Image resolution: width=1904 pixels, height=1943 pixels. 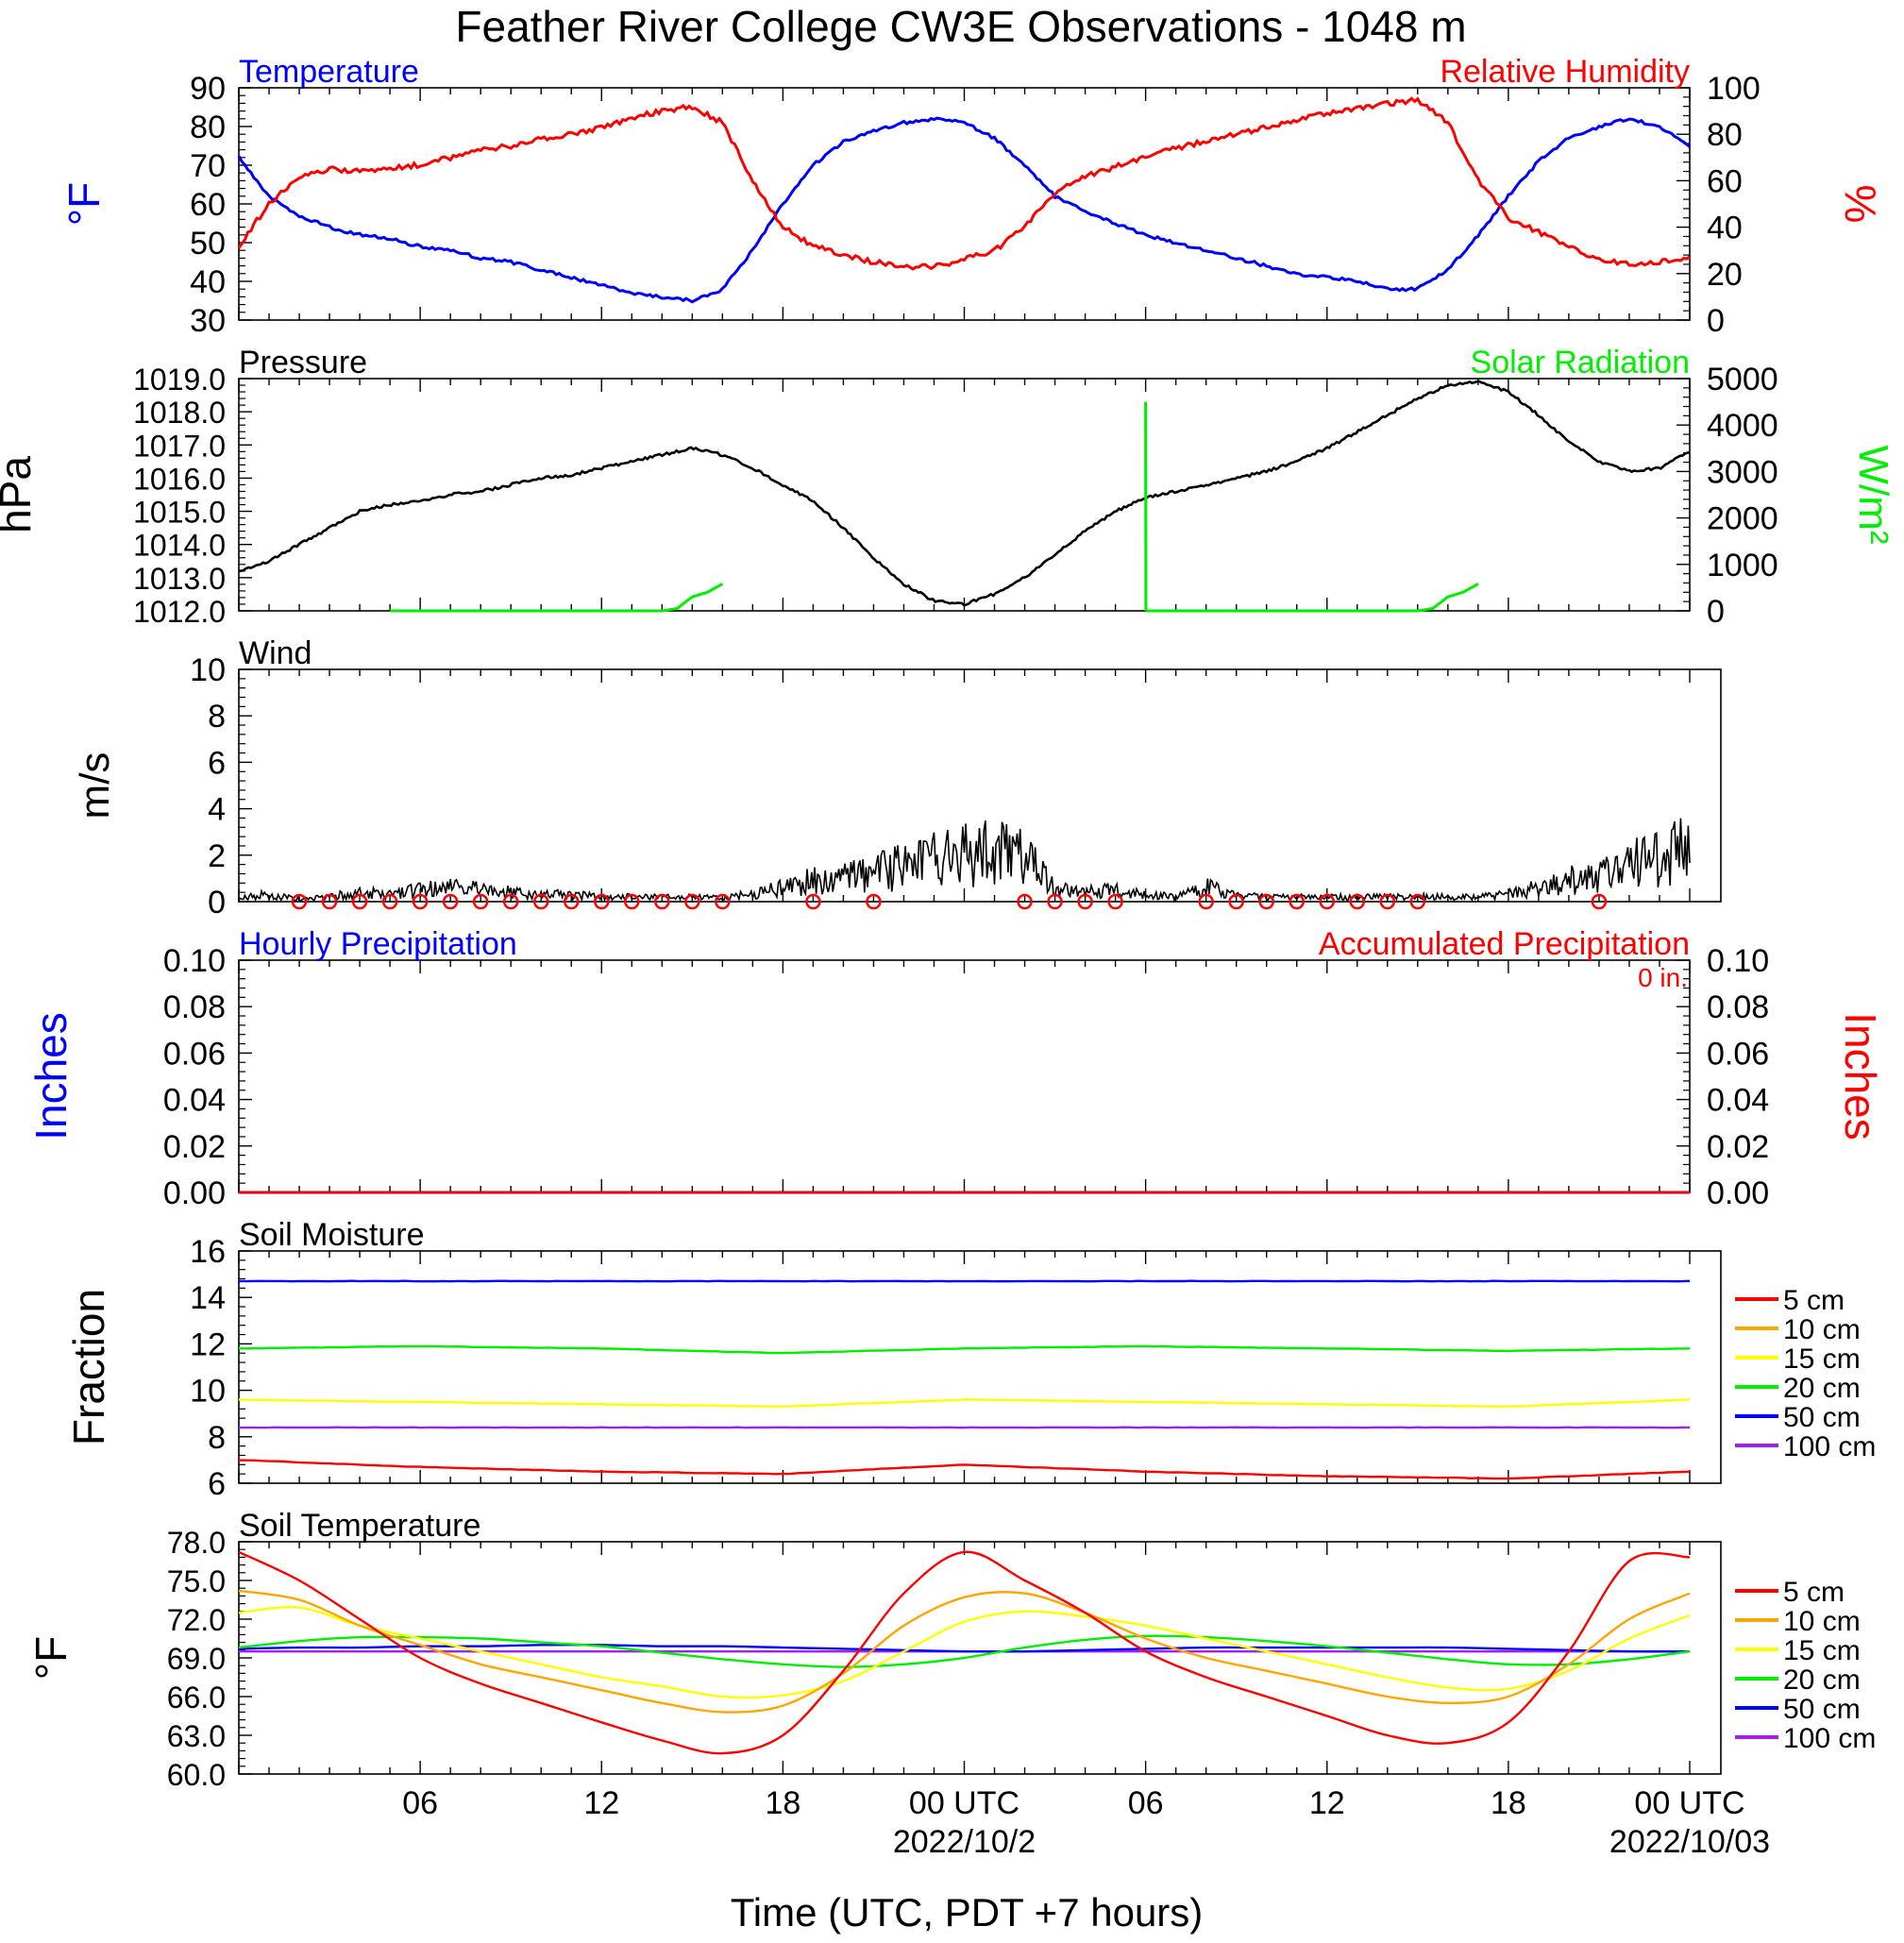 I want to click on wind-title: Wind, so click(x=275, y=653).